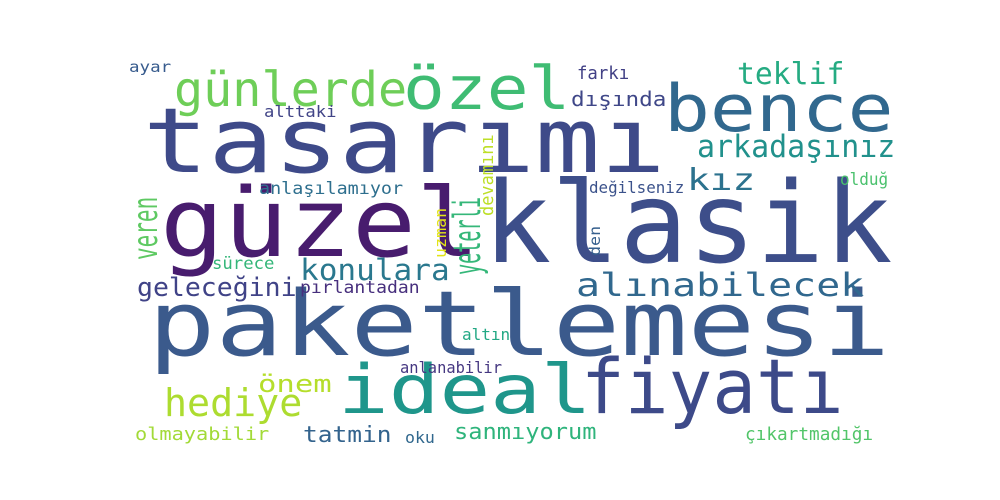 Image resolution: width=1000 pixels, height=500 pixels. I want to click on word-teklif: teklif, so click(791, 74).